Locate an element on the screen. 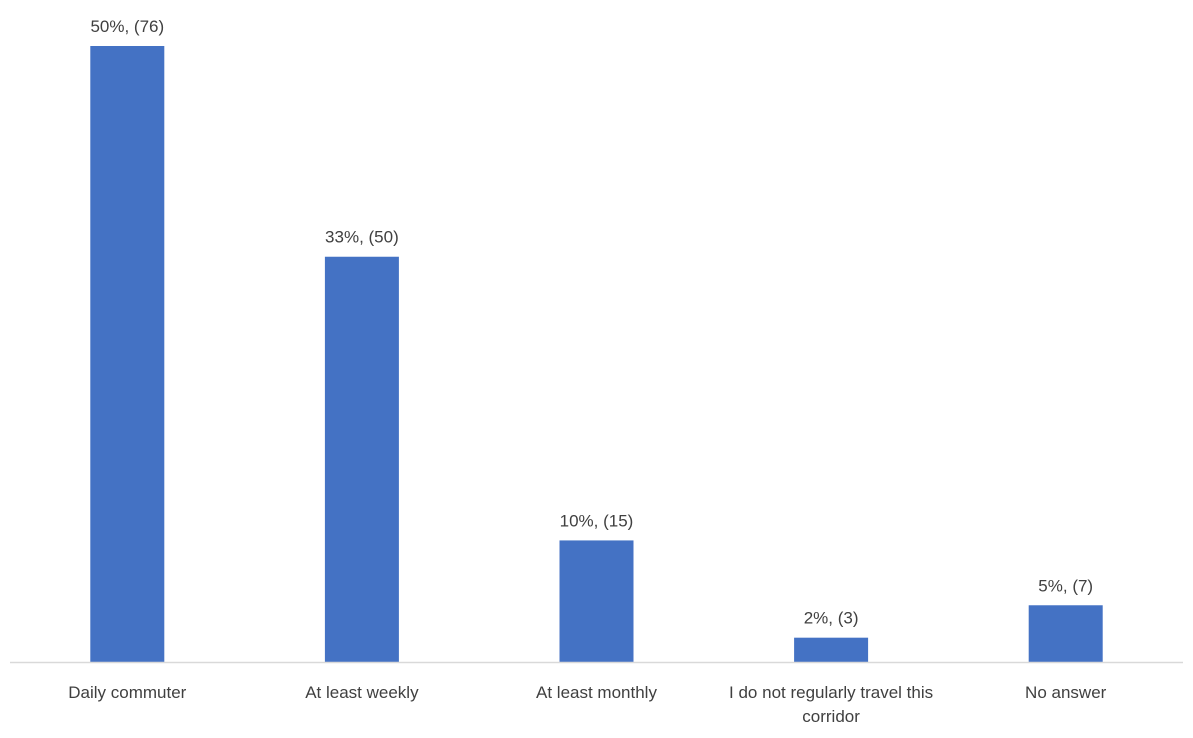 Image resolution: width=1193 pixels, height=738 pixels. x-tick-label: At least weekly is located at coordinates (362, 692).